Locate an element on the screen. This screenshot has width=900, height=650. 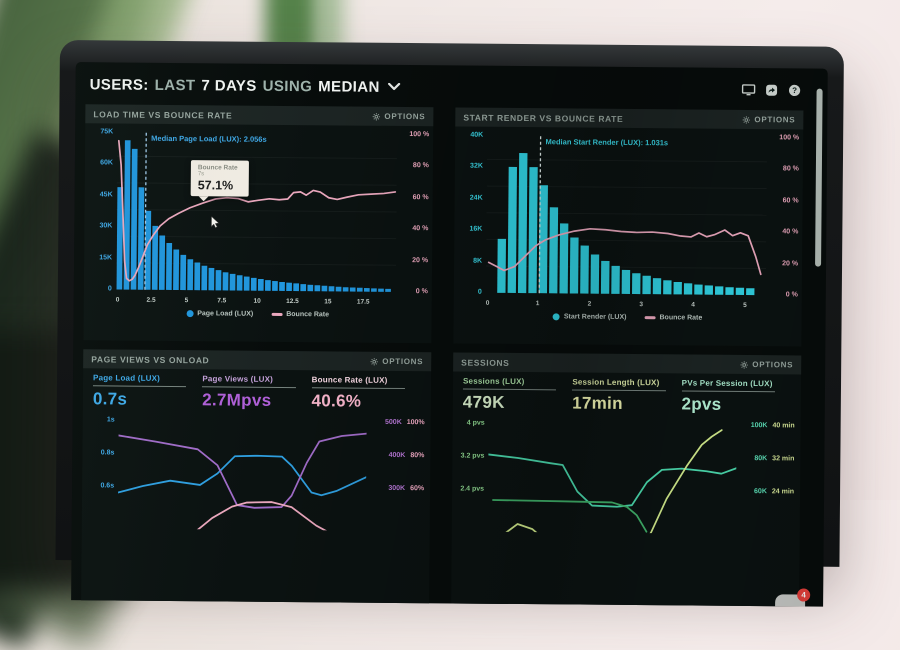
metric-label: Bounce Rate (LUX) is located at coordinates (366, 380).